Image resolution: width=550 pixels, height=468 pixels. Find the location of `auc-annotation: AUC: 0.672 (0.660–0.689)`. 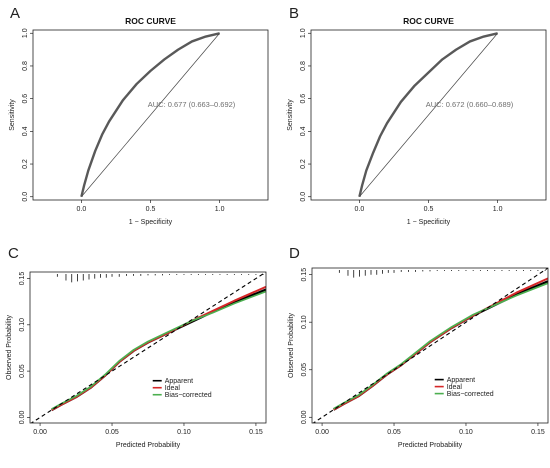

auc-annotation: AUC: 0.672 (0.660–0.689) is located at coordinates (470, 104).